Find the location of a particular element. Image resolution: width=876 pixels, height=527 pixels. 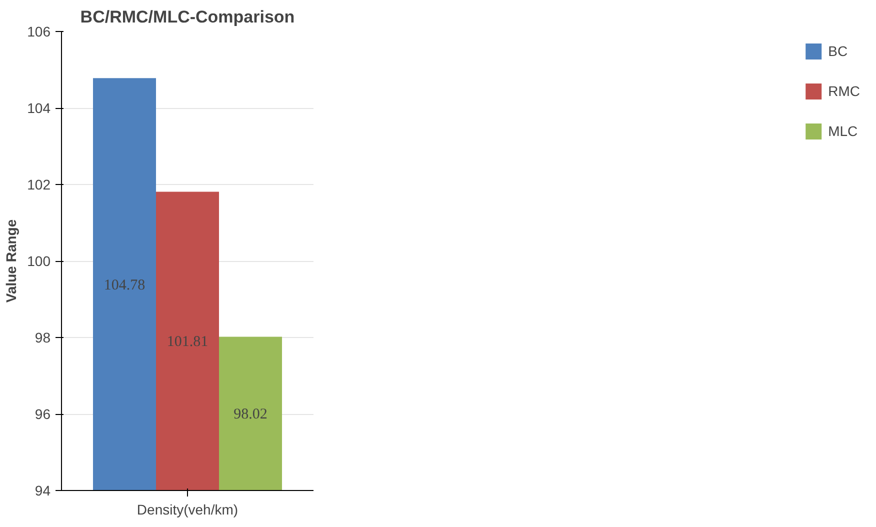

y-axis-title: Value Range is located at coordinates (11, 261).